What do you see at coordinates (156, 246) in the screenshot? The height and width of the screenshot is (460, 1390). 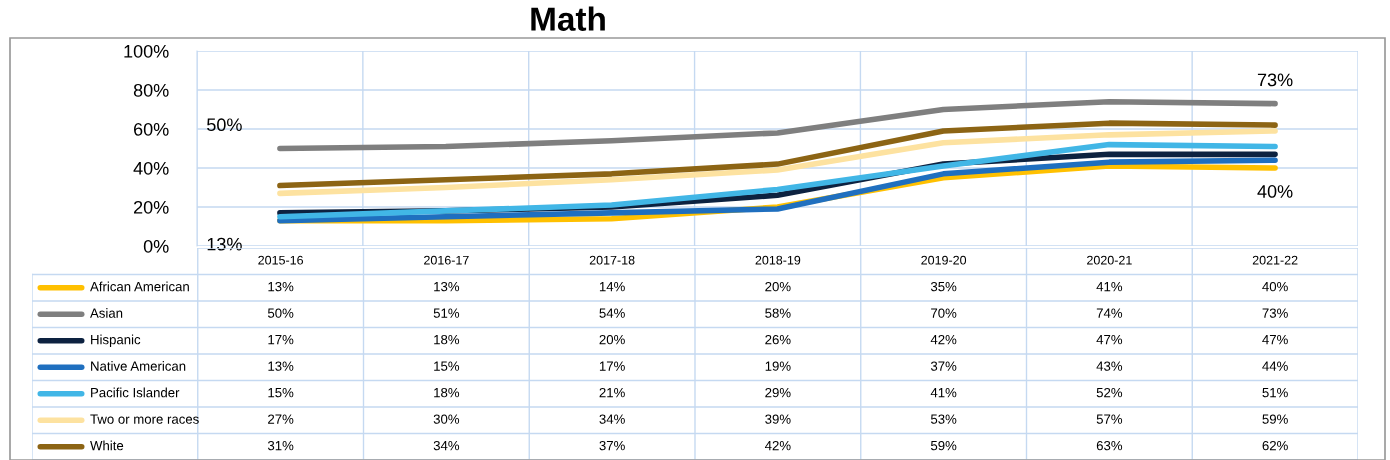 I see `y-tick-label: 0%` at bounding box center [156, 246].